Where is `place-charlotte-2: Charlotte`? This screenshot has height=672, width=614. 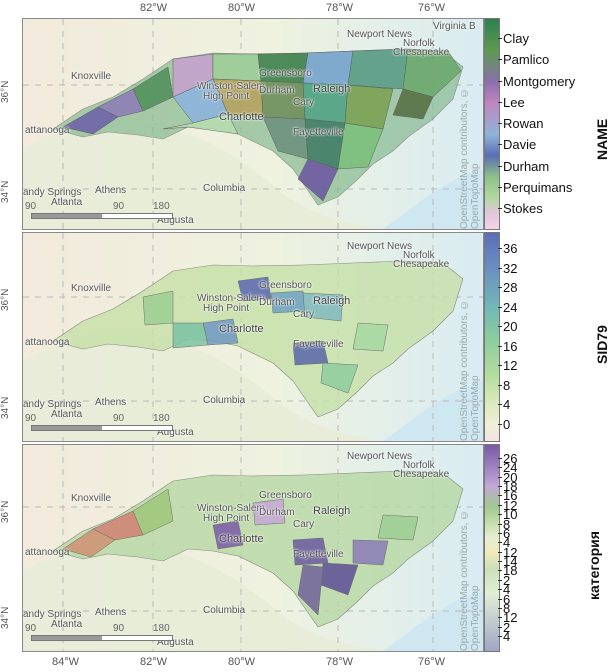
place-charlotte-2: Charlotte is located at coordinates (241, 329).